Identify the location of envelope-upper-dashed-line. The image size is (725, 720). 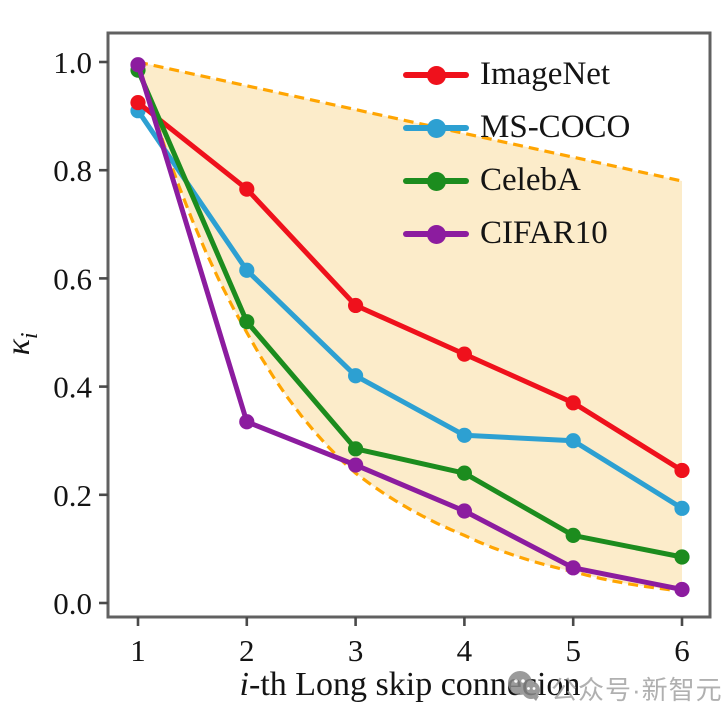
(410, 121).